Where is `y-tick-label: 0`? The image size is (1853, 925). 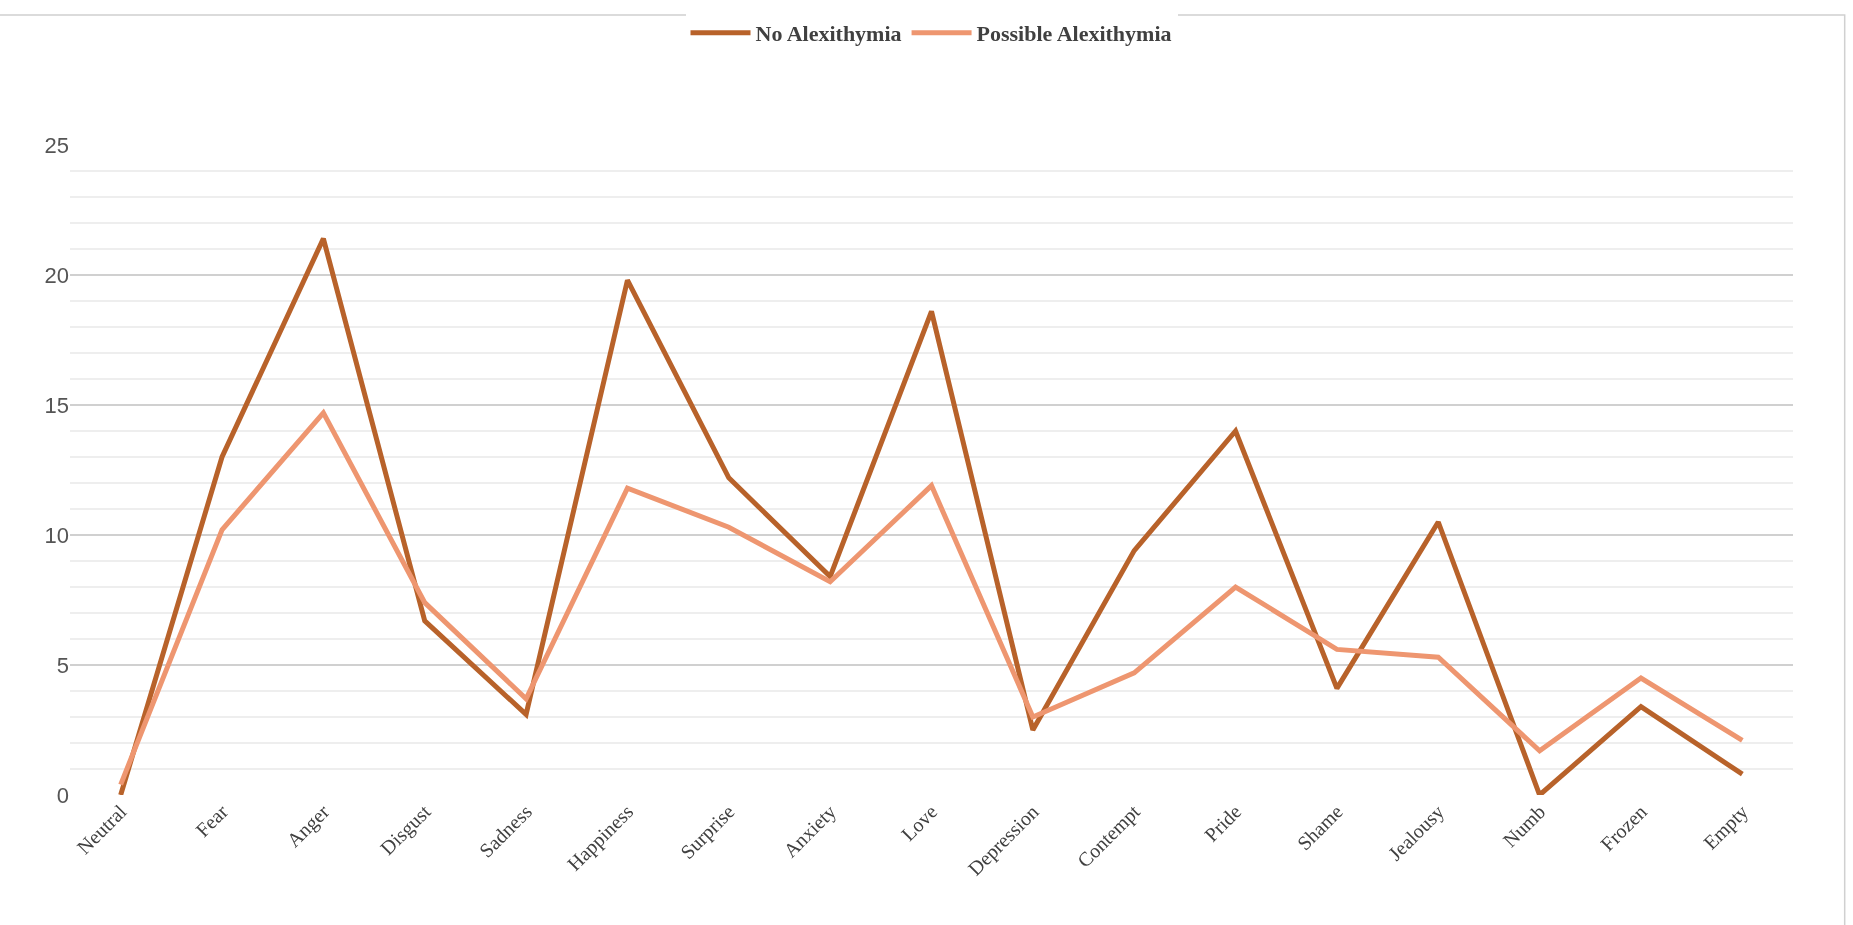
y-tick-label: 0 is located at coordinates (62, 795).